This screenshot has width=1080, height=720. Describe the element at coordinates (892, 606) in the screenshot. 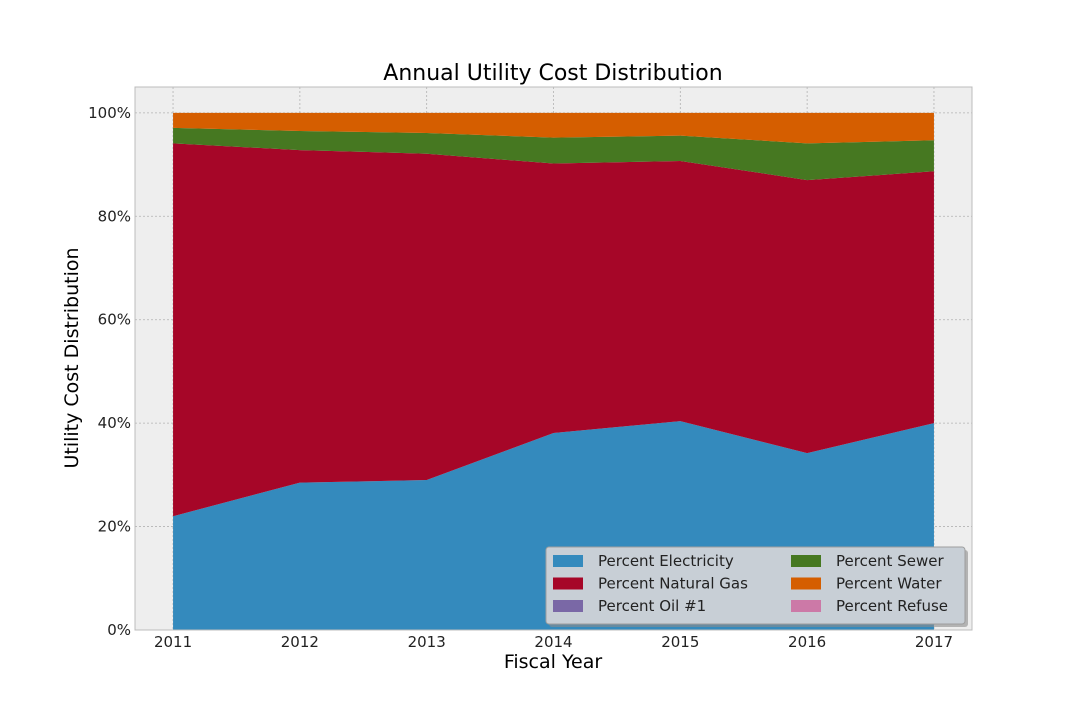

I see `legend-label: Percent Refuse` at that location.